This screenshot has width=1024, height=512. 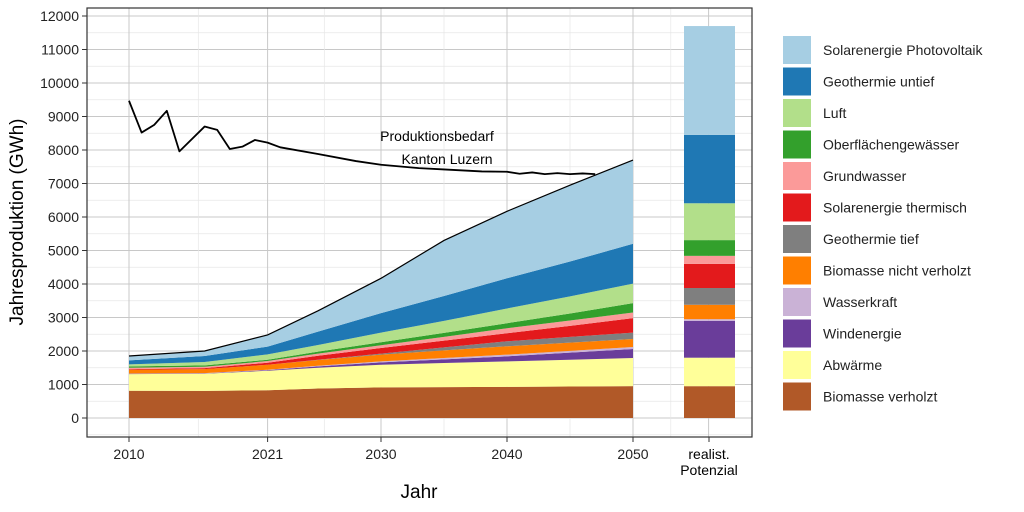 I want to click on area-biomasse-nicht-verholzt, so click(x=381, y=356).